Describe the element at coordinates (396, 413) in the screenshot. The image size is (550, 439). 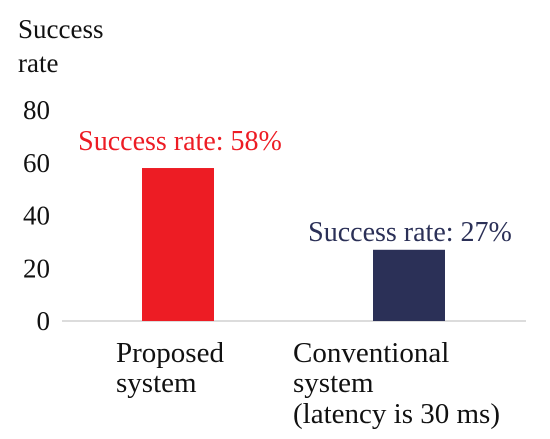
I see `category-label-line: (latency is 30 ms)` at that location.